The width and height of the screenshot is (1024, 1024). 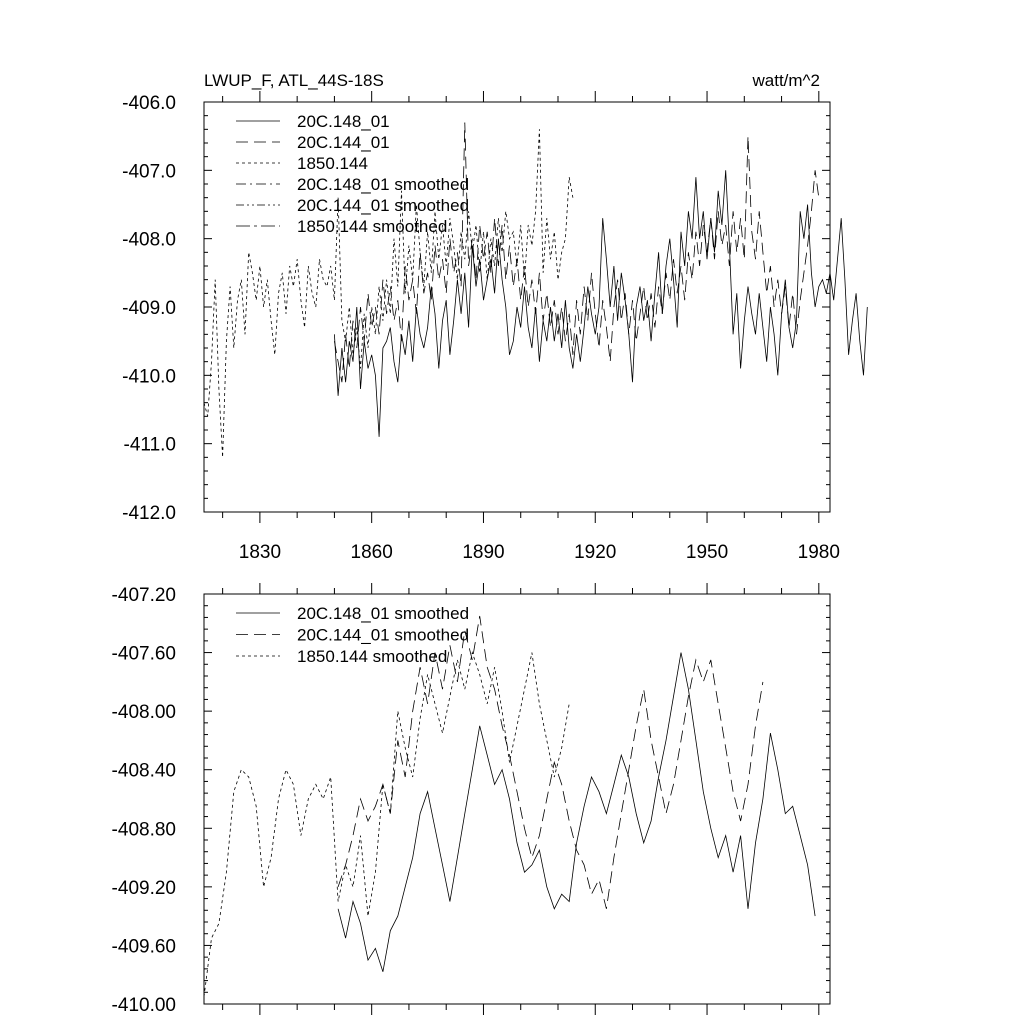 What do you see at coordinates (144, 654) in the screenshot?
I see `y-tick-label: -407.60` at bounding box center [144, 654].